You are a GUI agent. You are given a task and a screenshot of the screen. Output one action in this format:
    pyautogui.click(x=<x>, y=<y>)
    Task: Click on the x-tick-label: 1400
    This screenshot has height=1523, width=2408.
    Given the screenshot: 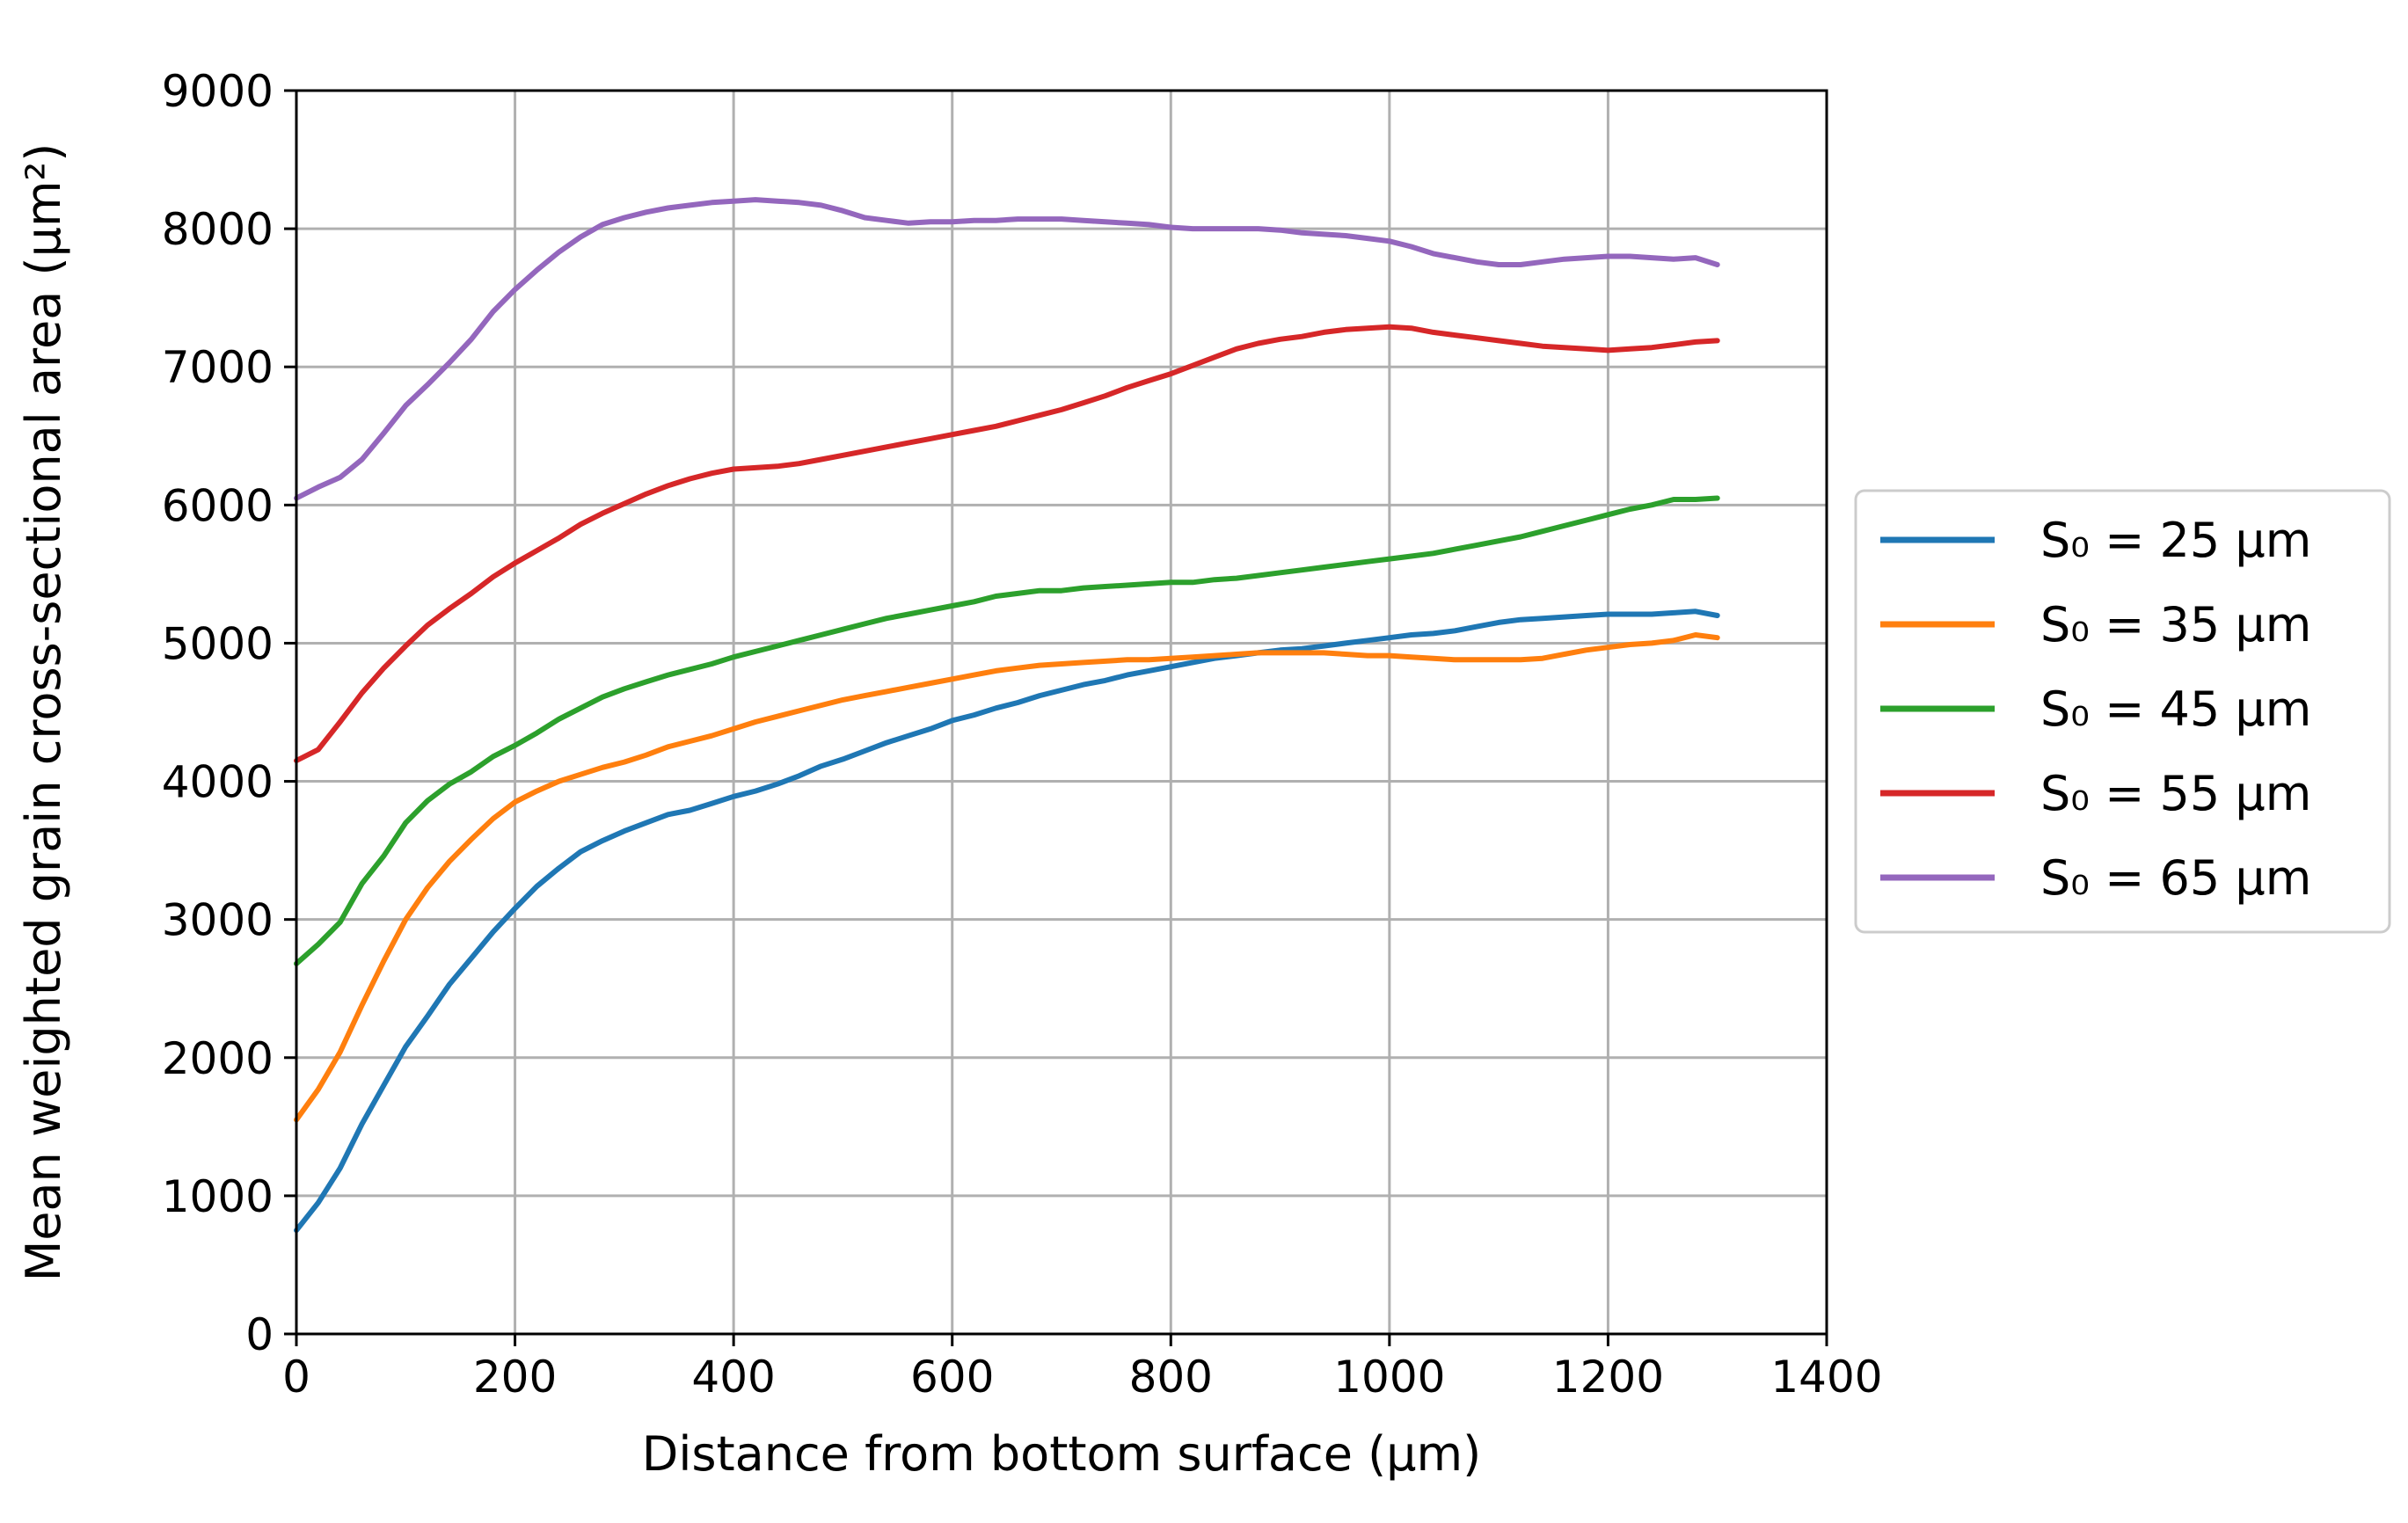 What is the action you would take?
    pyautogui.click(x=1826, y=1377)
    